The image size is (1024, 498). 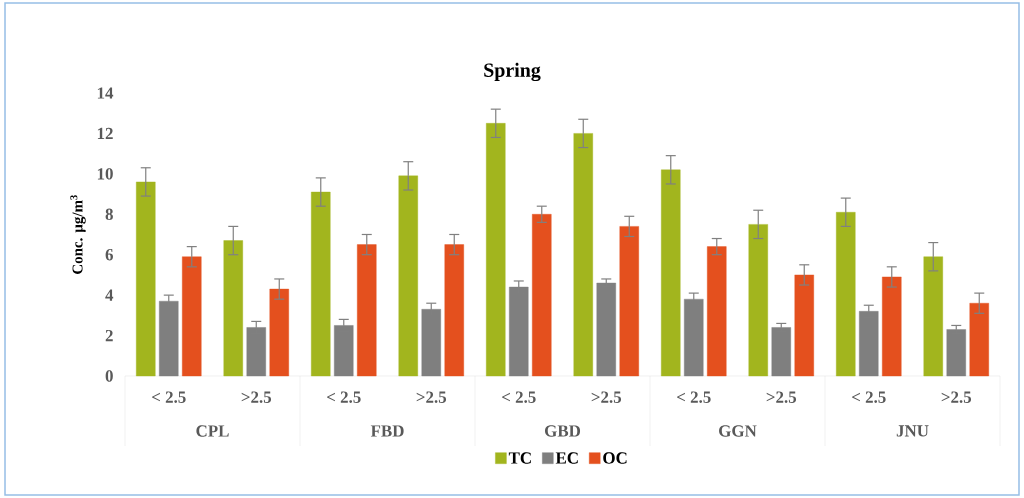 I want to click on text: JNU, so click(x=912, y=431).